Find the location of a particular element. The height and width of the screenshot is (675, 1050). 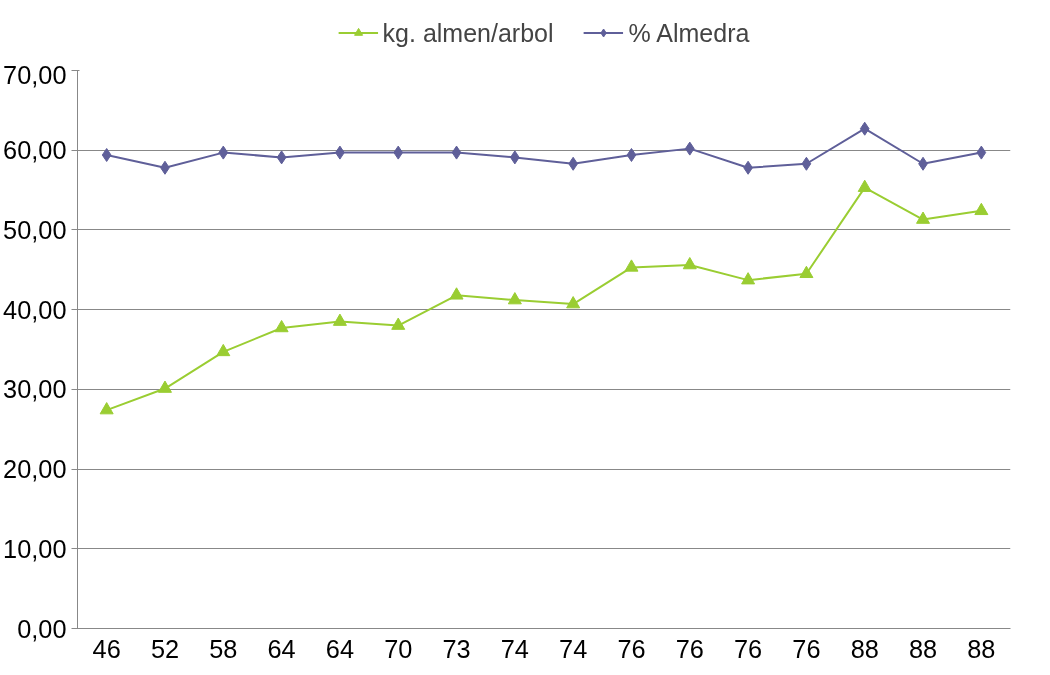

y-tick-label: 30,00 is located at coordinates (35, 389).